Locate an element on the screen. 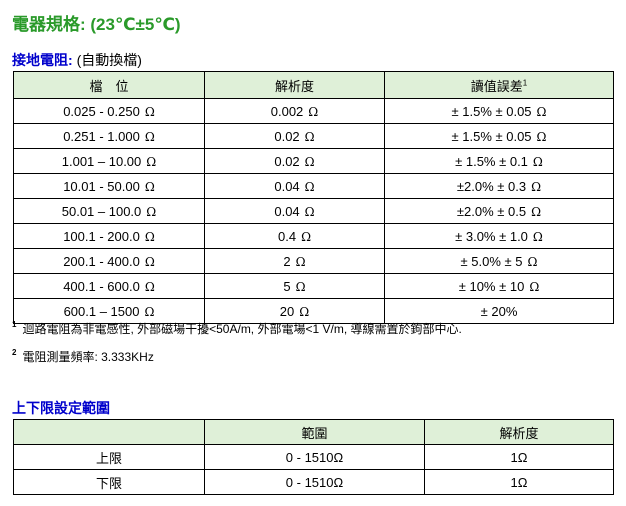  header-range: 範圍 is located at coordinates (314, 432).